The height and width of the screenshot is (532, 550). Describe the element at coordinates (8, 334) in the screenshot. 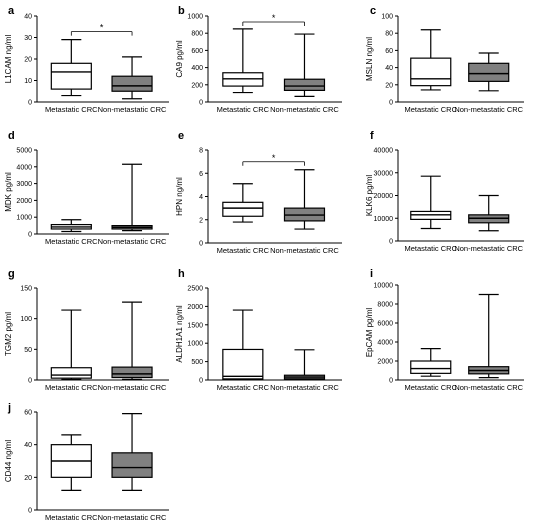

I see `y-axis-label: TGM2 pg/ml` at that location.